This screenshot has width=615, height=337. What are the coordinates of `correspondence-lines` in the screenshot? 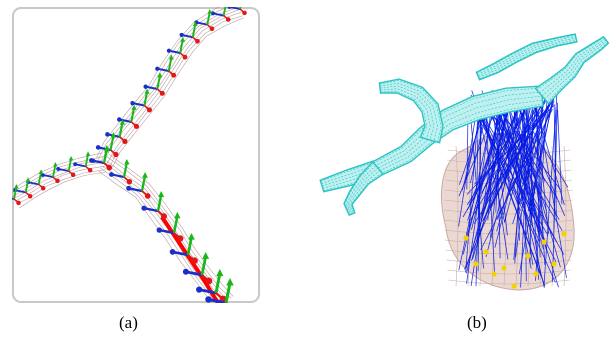 It's located at (513, 188).